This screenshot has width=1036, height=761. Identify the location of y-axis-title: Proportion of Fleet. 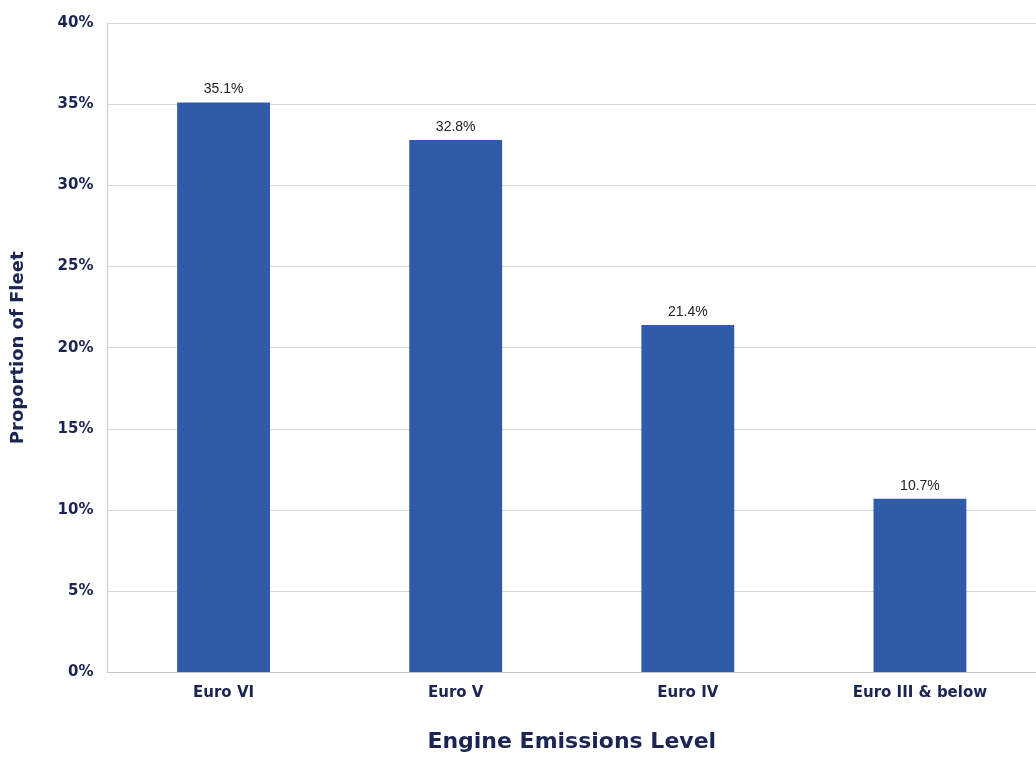
(17, 348).